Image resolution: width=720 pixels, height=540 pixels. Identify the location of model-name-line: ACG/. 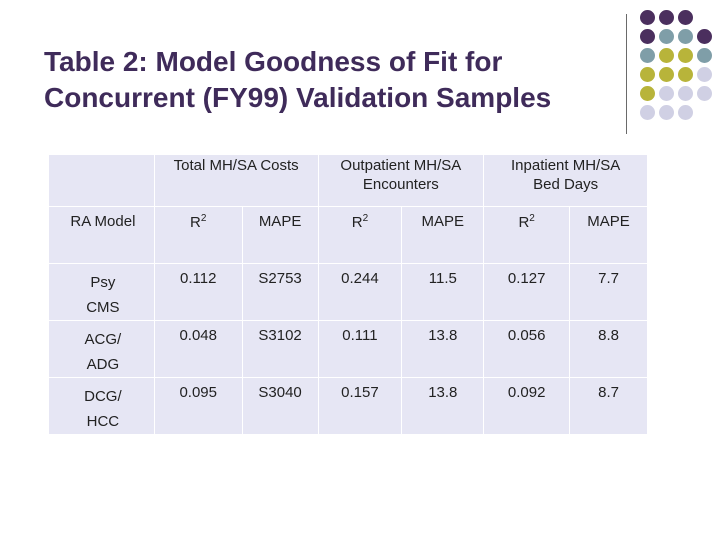
(103, 339).